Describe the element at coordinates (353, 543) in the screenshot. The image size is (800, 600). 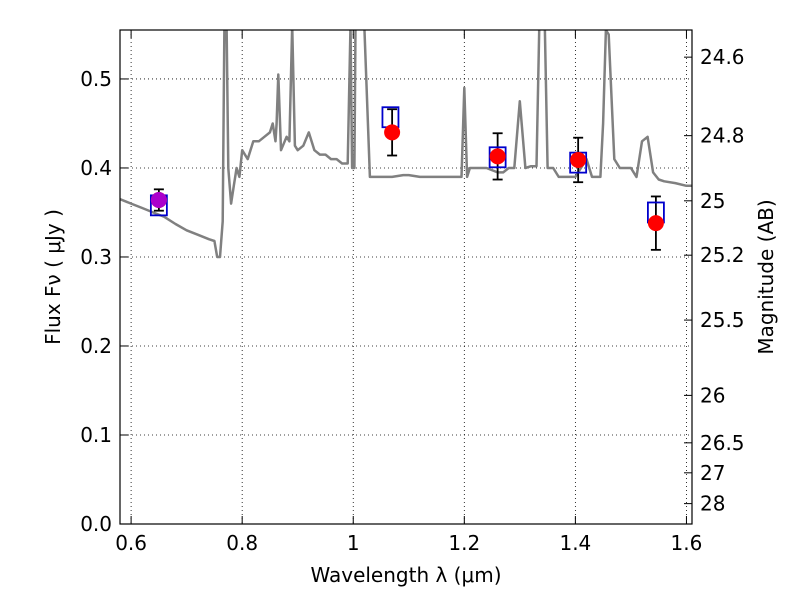
I see `x-tick-label: 1` at that location.